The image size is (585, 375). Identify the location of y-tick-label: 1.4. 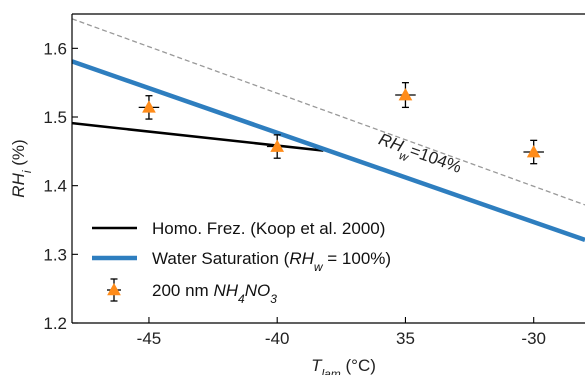
(55, 186).